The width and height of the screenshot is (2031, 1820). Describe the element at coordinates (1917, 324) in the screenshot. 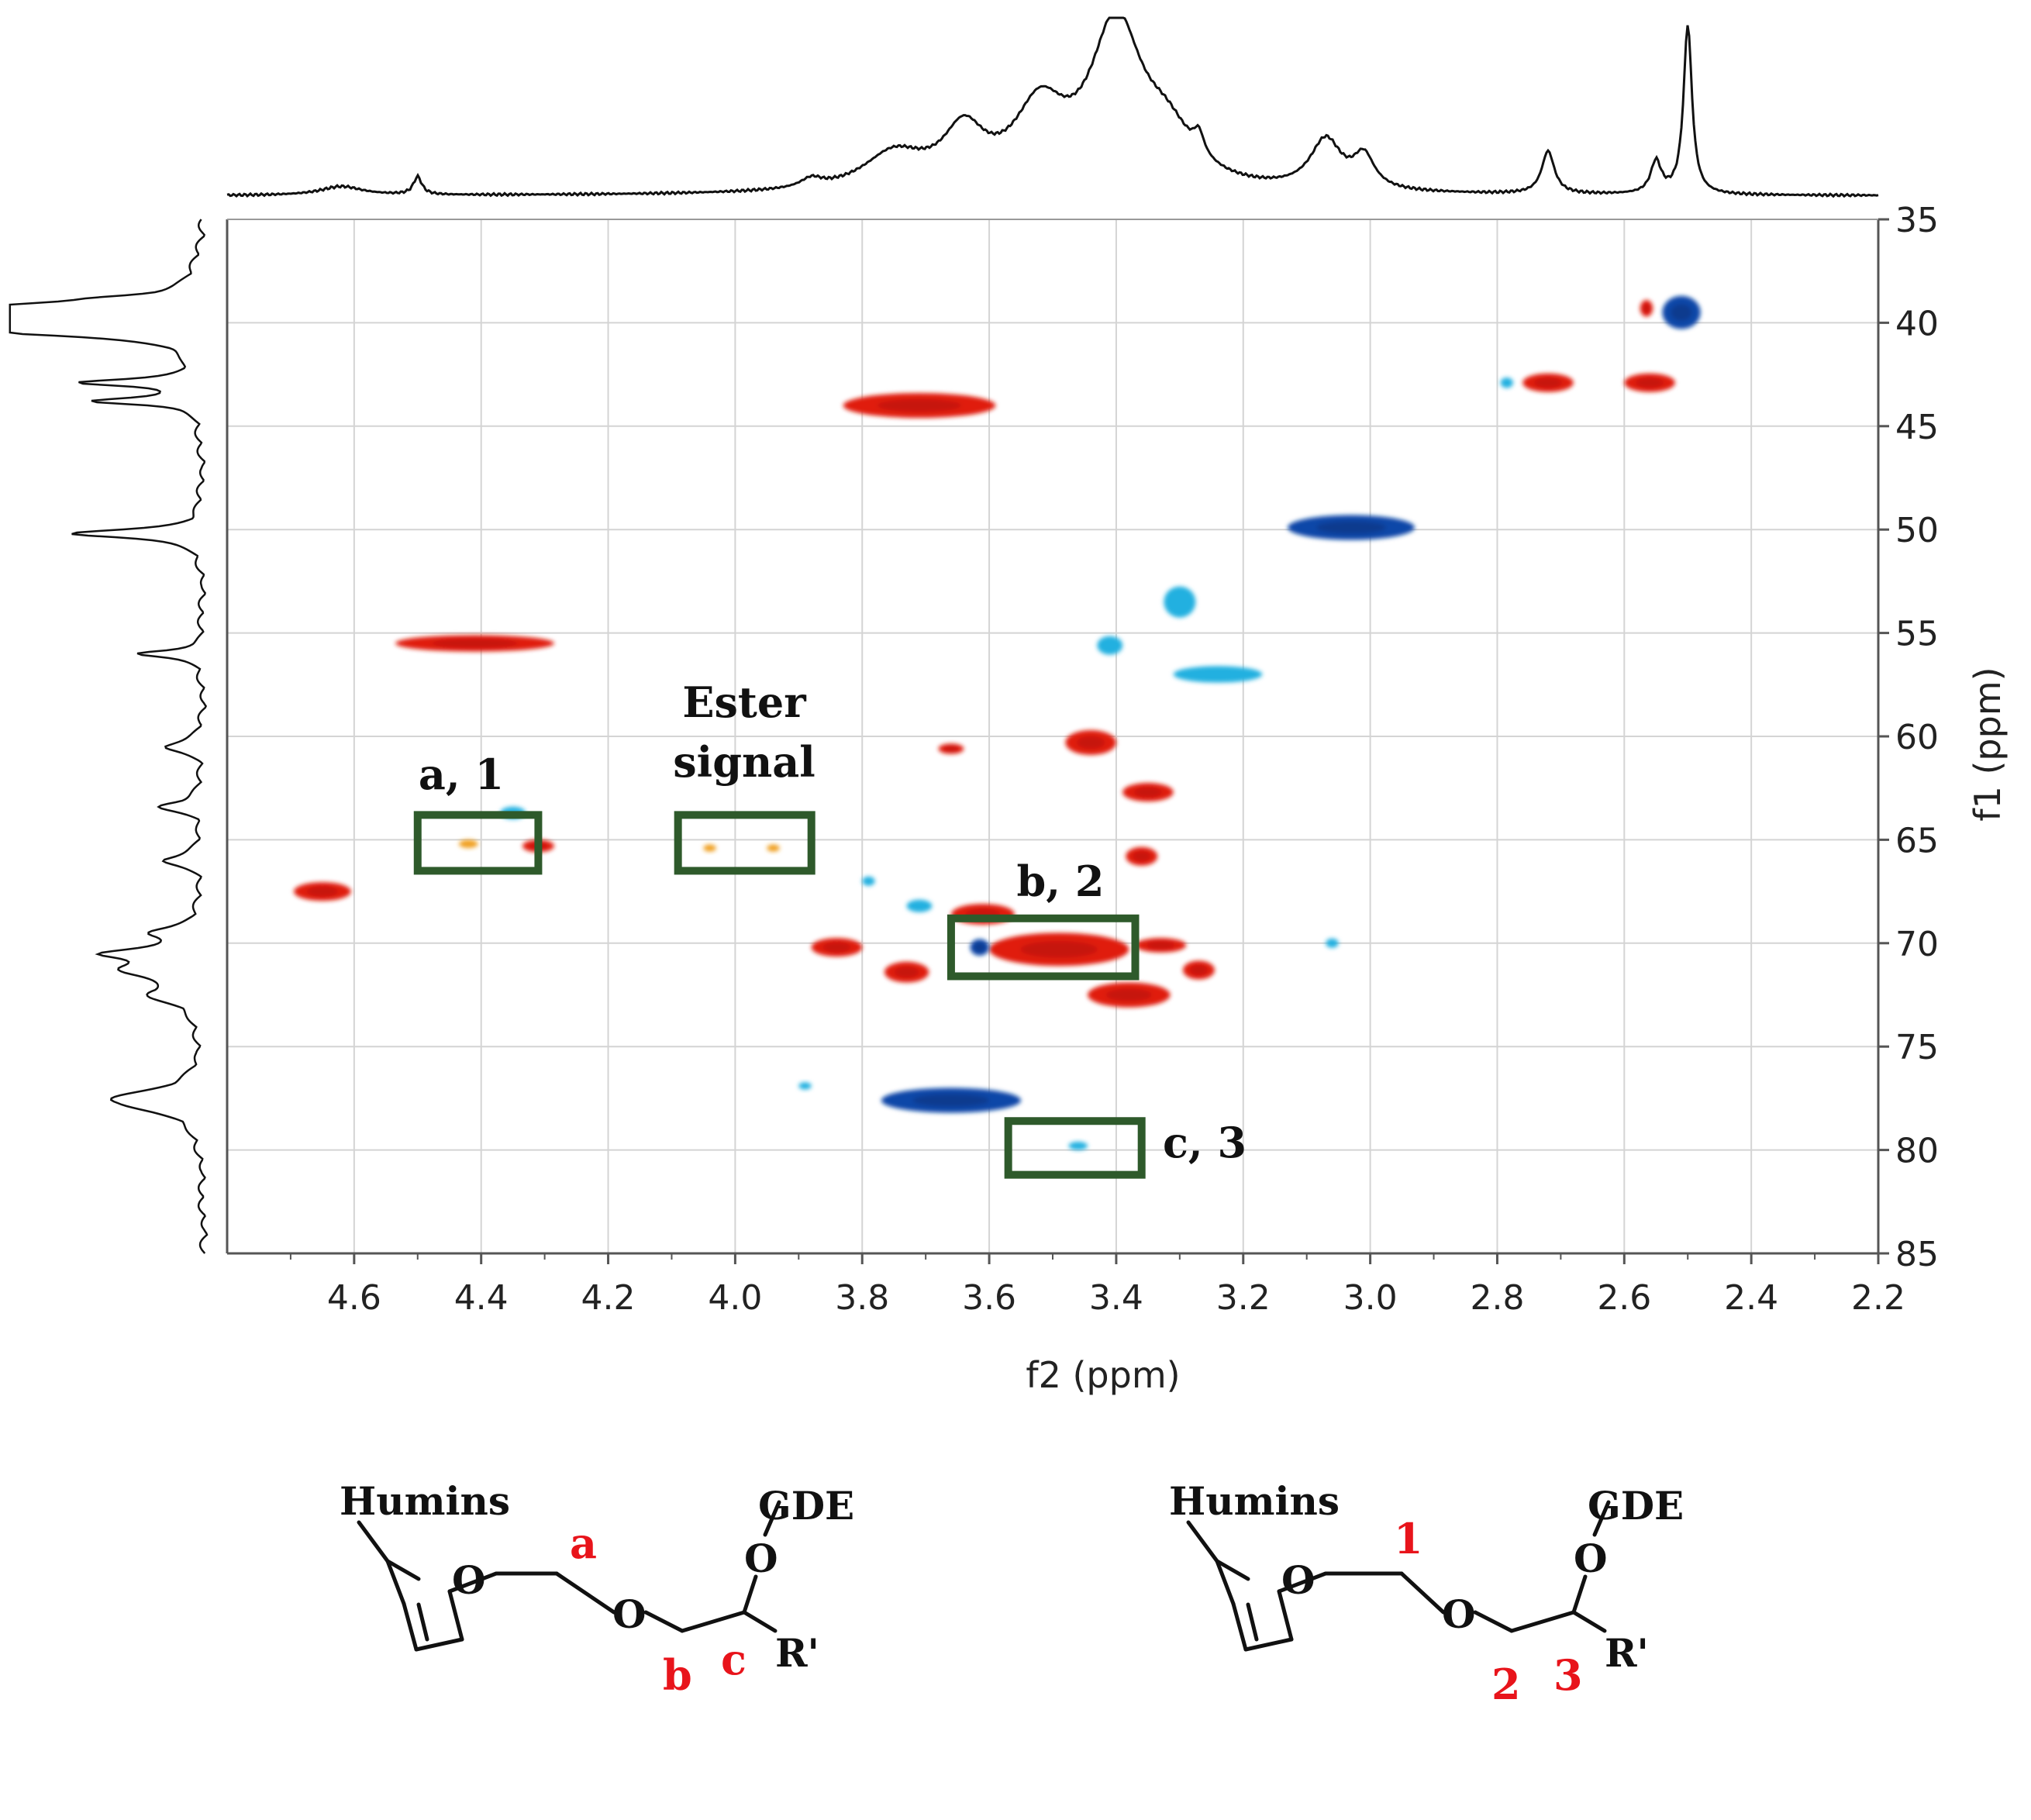

I see `y-tick-label-1: 40` at that location.